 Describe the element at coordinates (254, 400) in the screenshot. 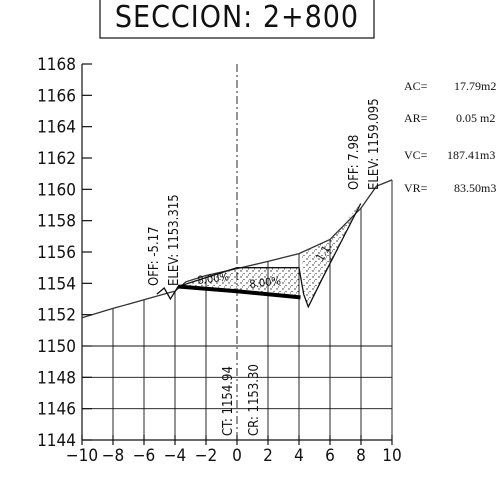

I see `cr-label: CR: 1153.30` at that location.